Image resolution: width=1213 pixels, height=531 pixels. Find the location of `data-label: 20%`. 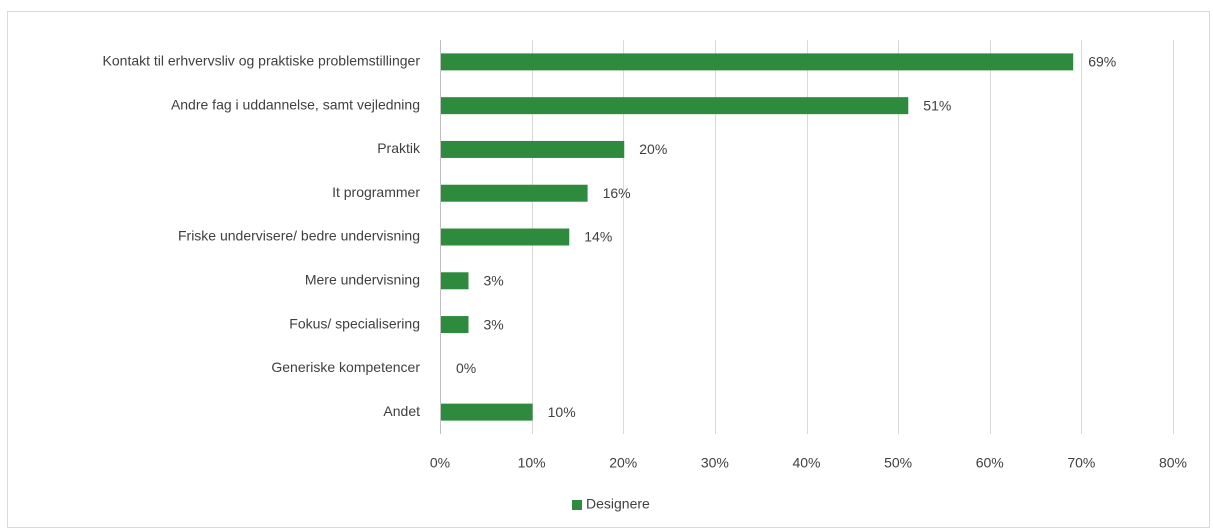

data-label: 20% is located at coordinates (653, 149).